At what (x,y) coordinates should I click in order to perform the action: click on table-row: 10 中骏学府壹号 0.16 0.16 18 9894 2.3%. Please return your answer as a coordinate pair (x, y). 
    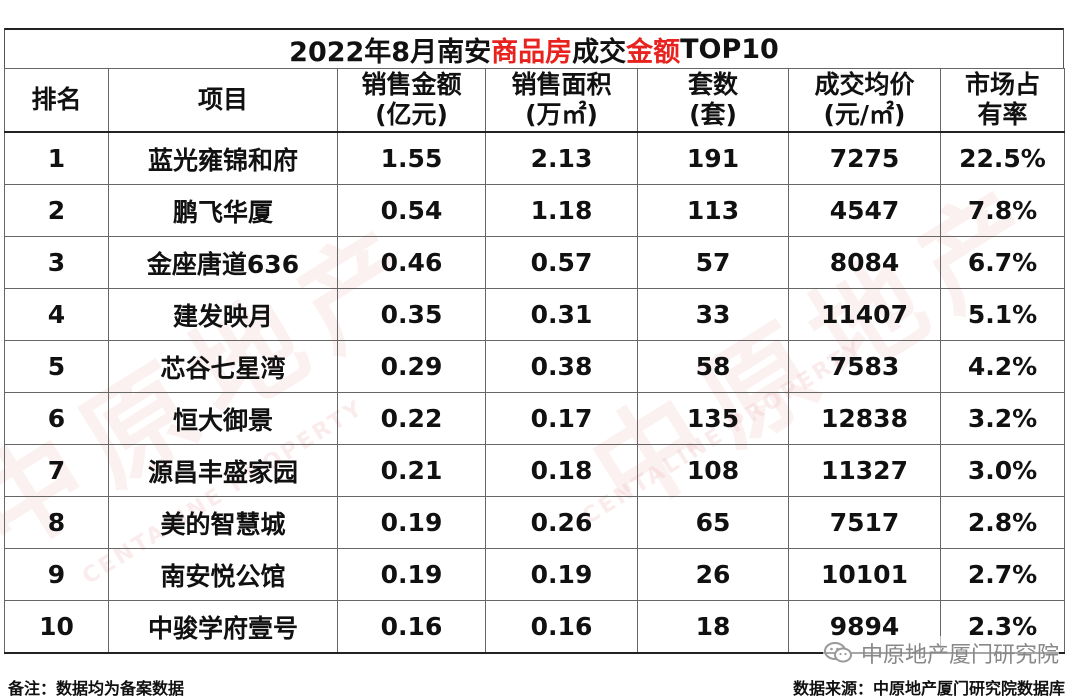
    Looking at the image, I should click on (534, 627).